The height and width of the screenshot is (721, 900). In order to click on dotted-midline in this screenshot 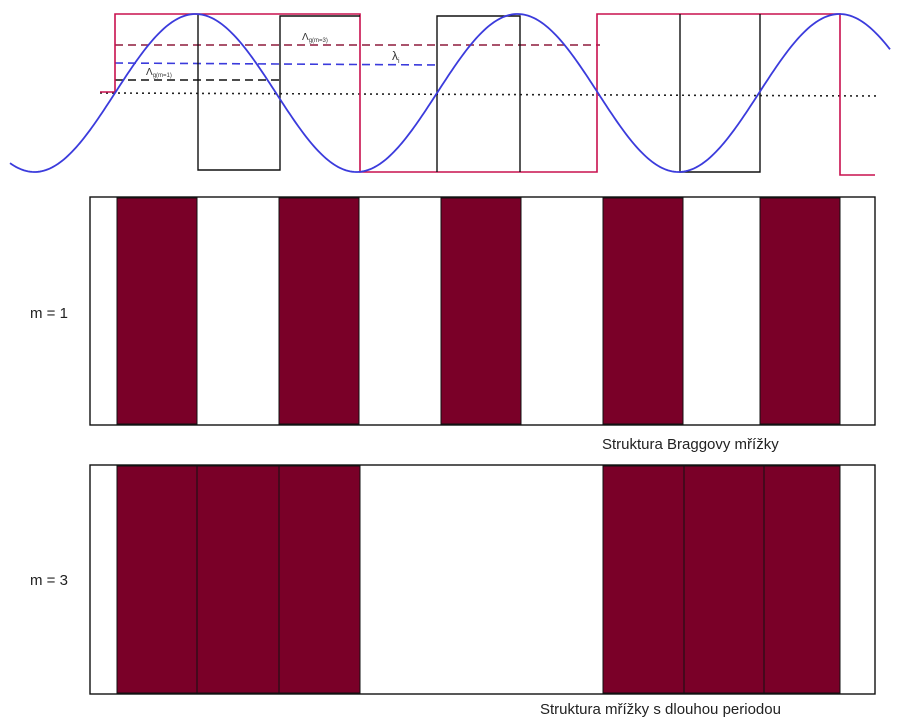, I will do `click(490, 94)`.